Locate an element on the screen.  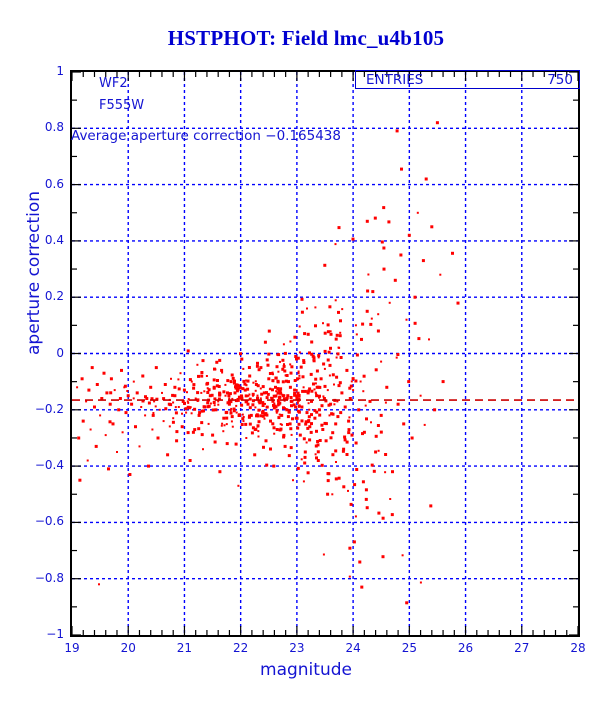
x-tick-label: 27 is located at coordinates (522, 648).